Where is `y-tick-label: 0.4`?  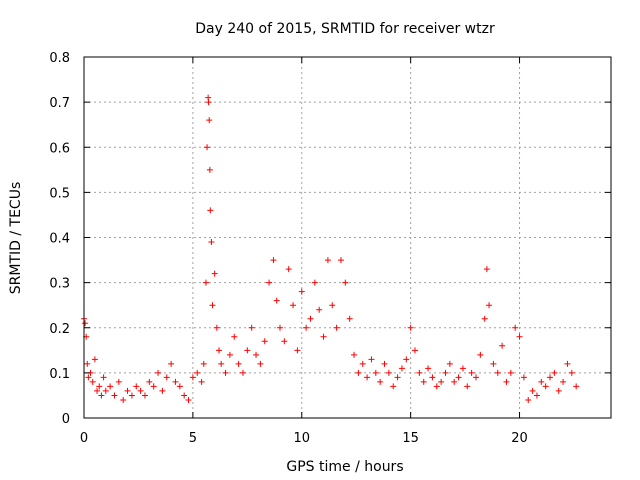
y-tick-label: 0.4 is located at coordinates (59, 239).